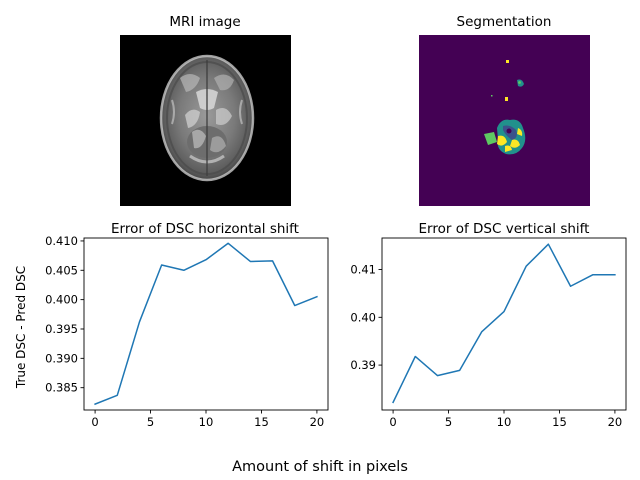 The width and height of the screenshot is (640, 480). What do you see at coordinates (61, 388) in the screenshot?
I see `y-tick-label: 0.385` at bounding box center [61, 388].